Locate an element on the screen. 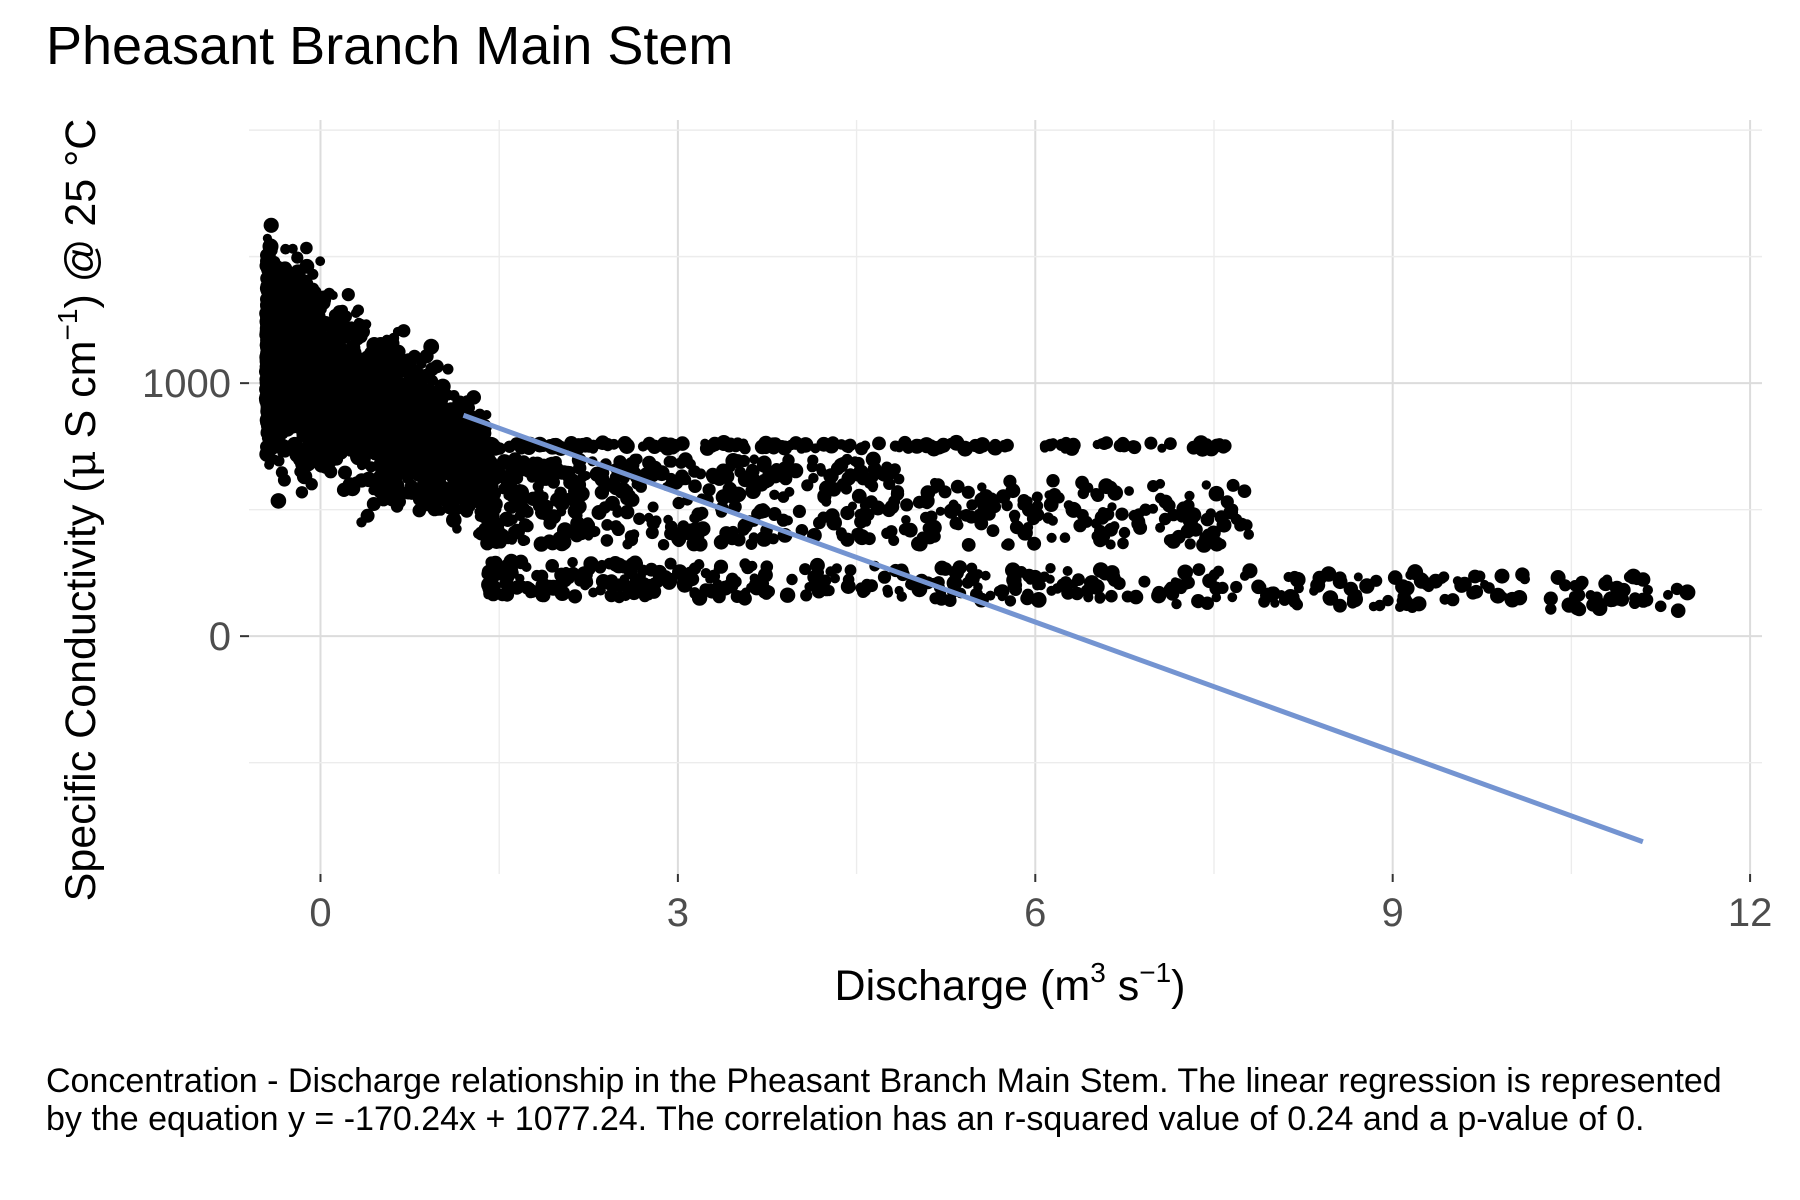 The width and height of the screenshot is (1800, 1200). y-tick-label: 1000 is located at coordinates (186, 384).